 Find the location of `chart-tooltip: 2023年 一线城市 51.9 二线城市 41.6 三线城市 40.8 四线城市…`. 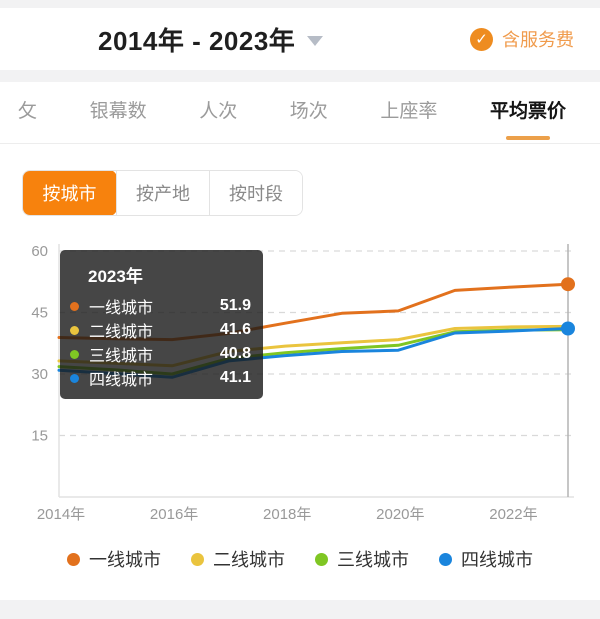

chart-tooltip: 2023年 一线城市 51.9 二线城市 41.6 三线城市 40.8 四线城市… is located at coordinates (161, 324).